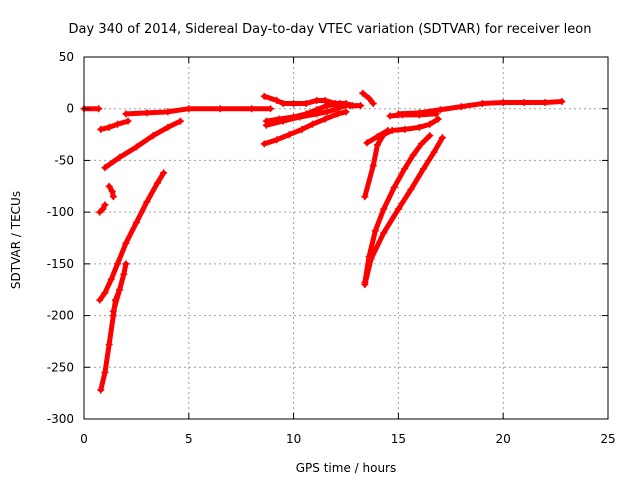 This screenshot has width=640, height=480. Describe the element at coordinates (16, 240) in the screenshot. I see `y-axis-label: SDTVAR / TECUs` at that location.